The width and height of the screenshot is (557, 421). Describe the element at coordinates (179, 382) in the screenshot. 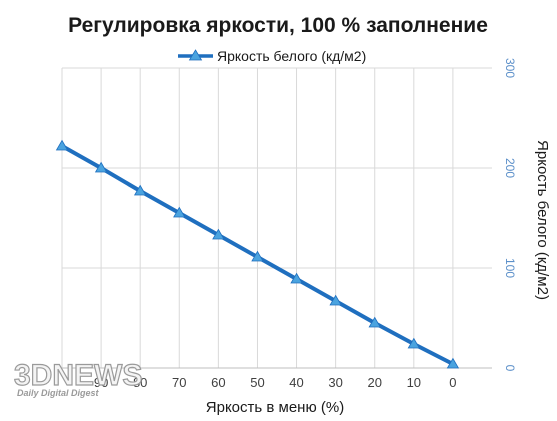

I see `x-tick-label: 70` at that location.